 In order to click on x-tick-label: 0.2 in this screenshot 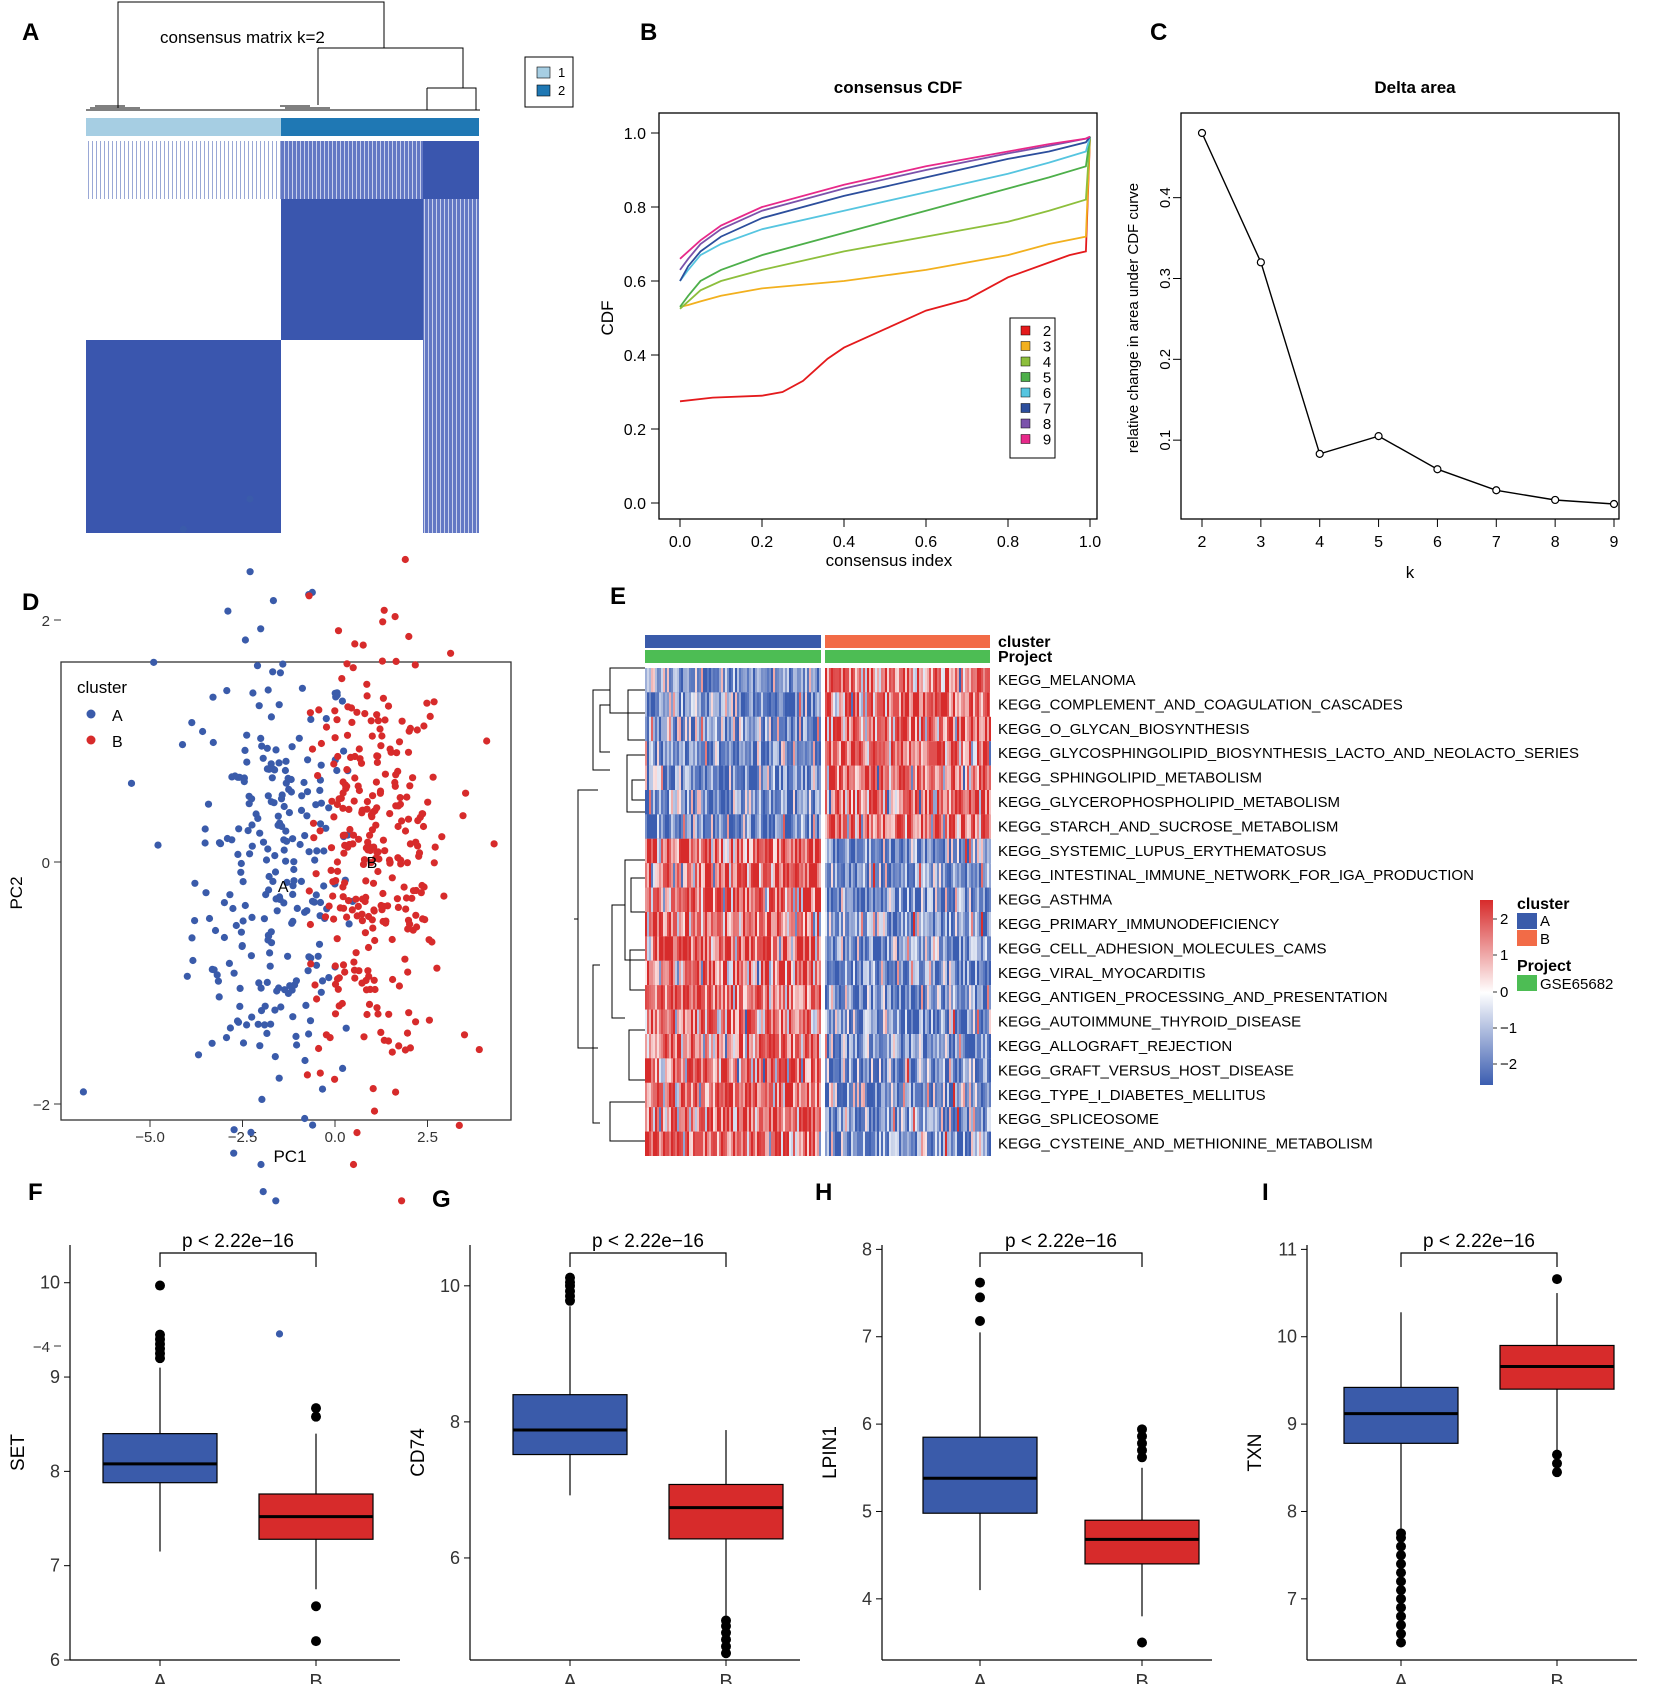, I will do `click(762, 542)`.